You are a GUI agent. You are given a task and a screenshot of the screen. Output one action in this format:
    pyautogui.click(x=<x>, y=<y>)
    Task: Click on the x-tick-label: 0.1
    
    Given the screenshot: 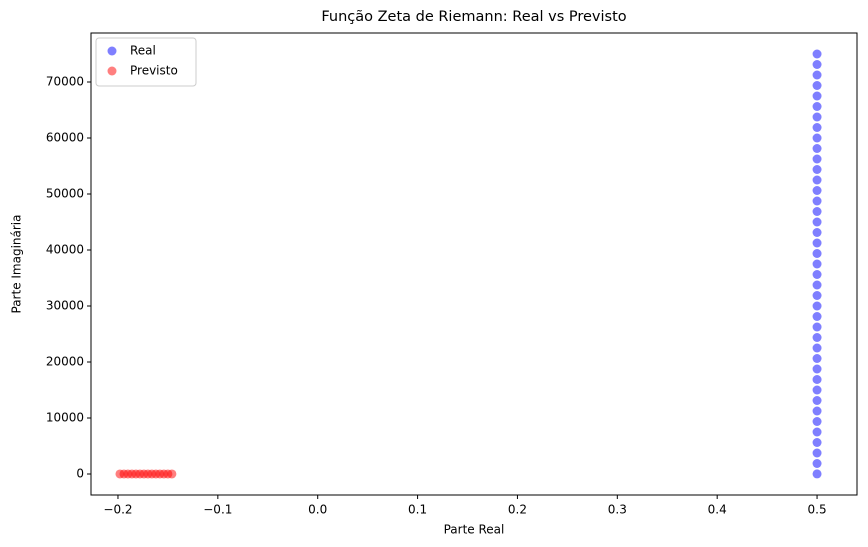 What is the action you would take?
    pyautogui.click(x=417, y=510)
    